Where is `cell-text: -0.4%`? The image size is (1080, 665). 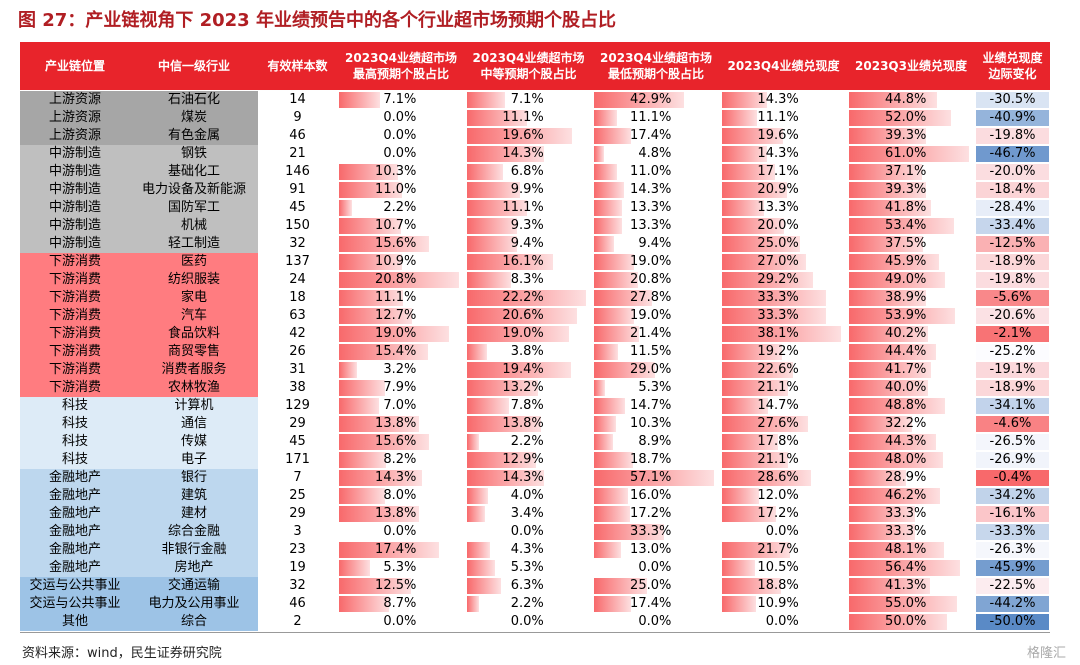 cell-text: -0.4% is located at coordinates (1012, 477).